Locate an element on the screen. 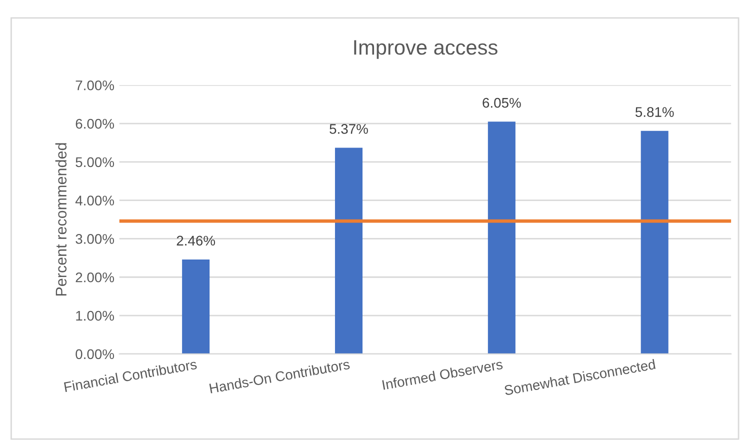 The image size is (746, 448). y-tick-label: 2.00% is located at coordinates (95, 277).